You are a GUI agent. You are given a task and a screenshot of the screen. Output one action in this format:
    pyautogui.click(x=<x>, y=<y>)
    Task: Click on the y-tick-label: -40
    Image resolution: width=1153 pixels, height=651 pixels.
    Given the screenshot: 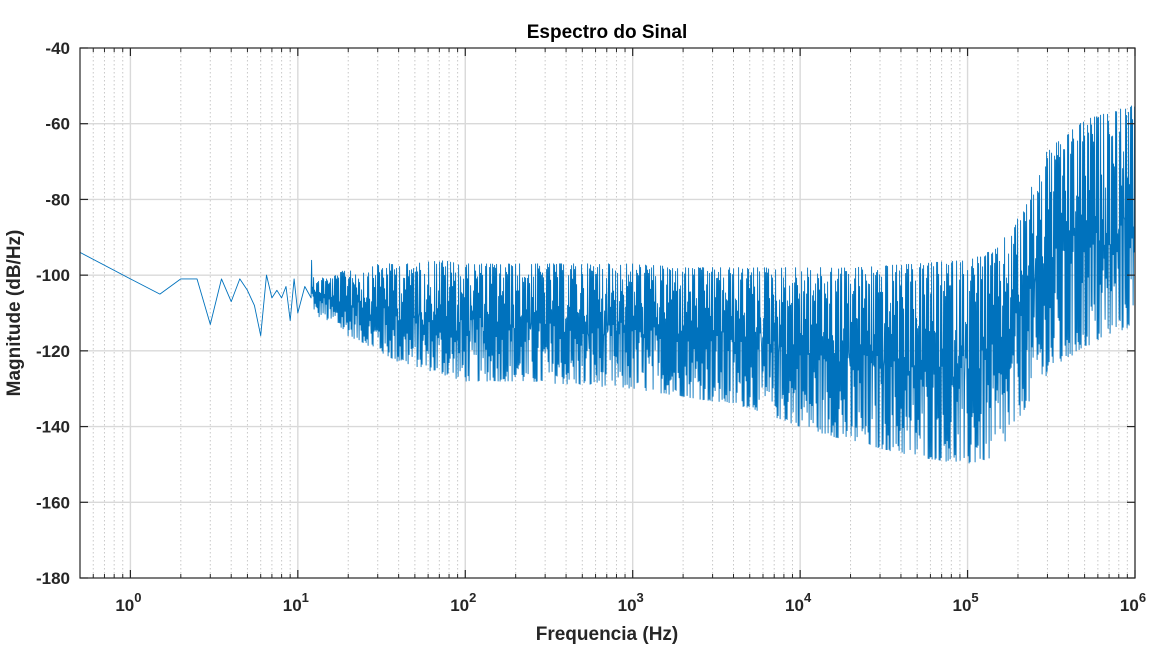 What is the action you would take?
    pyautogui.click(x=57, y=48)
    